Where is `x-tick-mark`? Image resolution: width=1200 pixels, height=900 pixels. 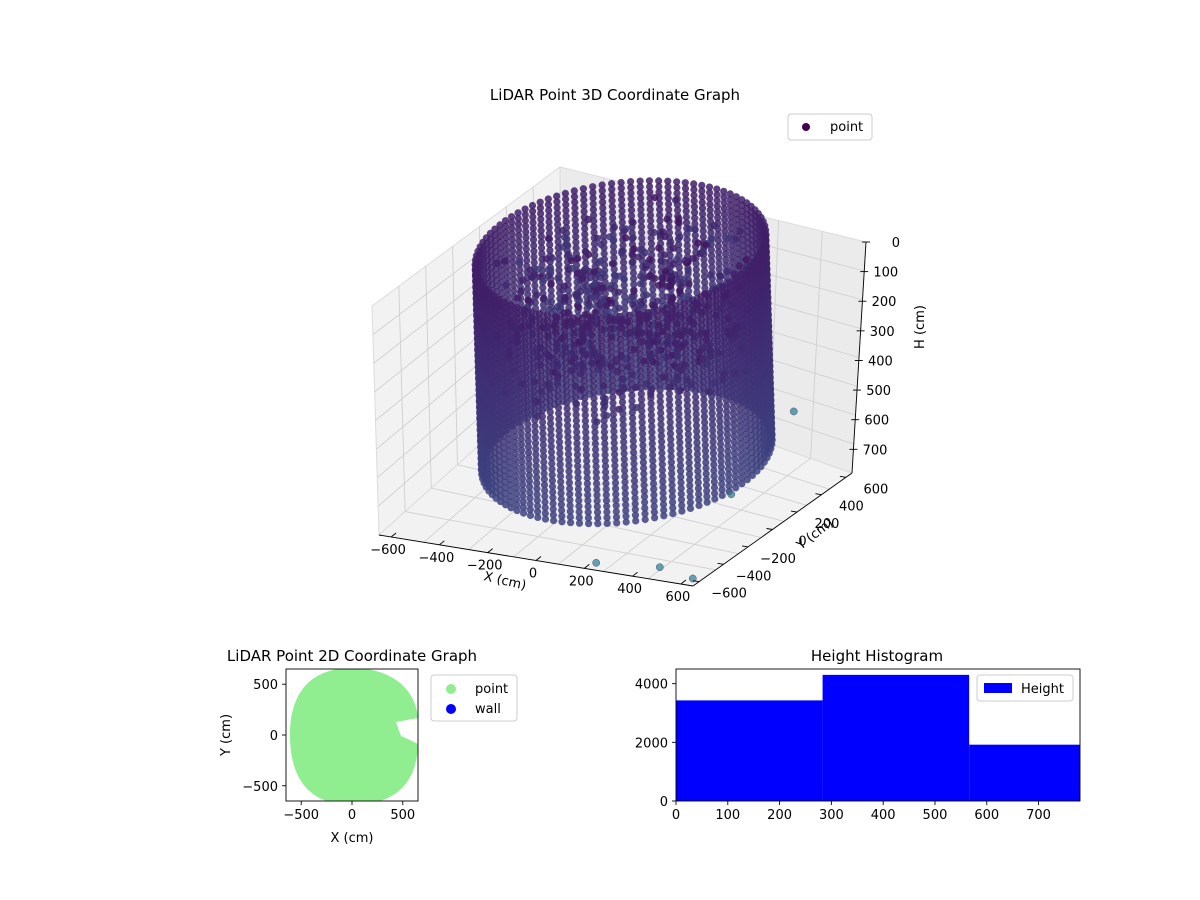 x-tick-mark is located at coordinates (393, 535).